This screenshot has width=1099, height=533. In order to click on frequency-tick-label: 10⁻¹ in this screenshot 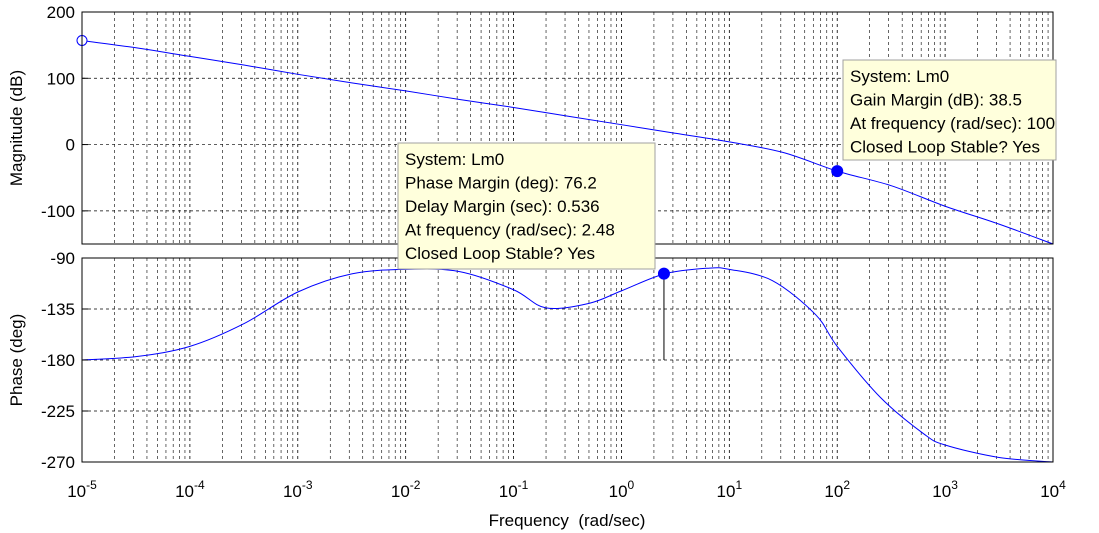, I will do `click(514, 489)`.